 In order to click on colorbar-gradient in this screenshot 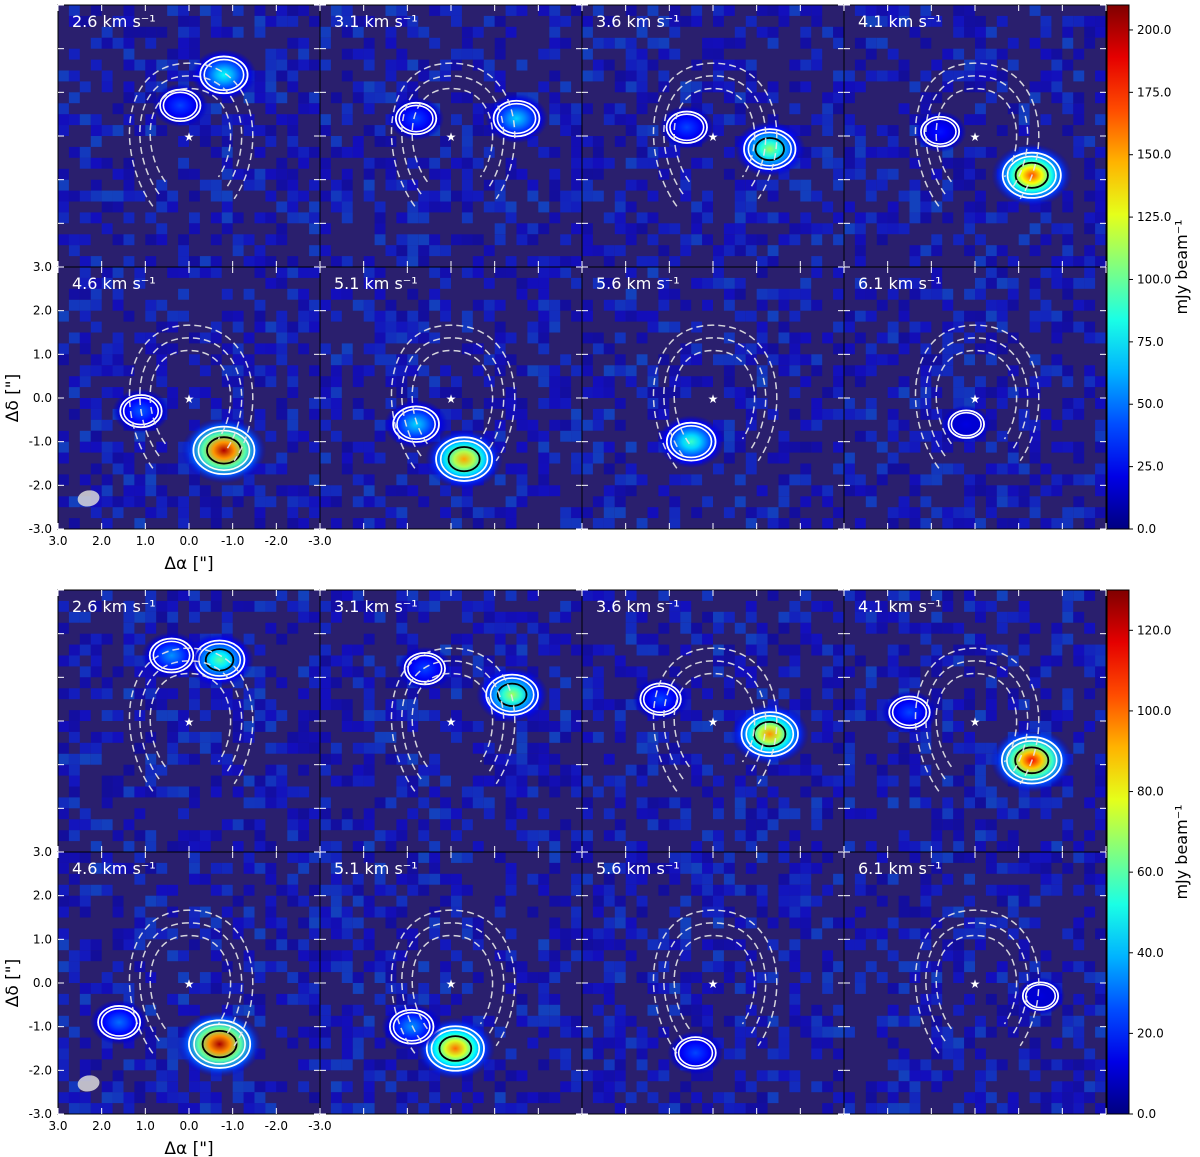, I will do `click(1118, 267)`.